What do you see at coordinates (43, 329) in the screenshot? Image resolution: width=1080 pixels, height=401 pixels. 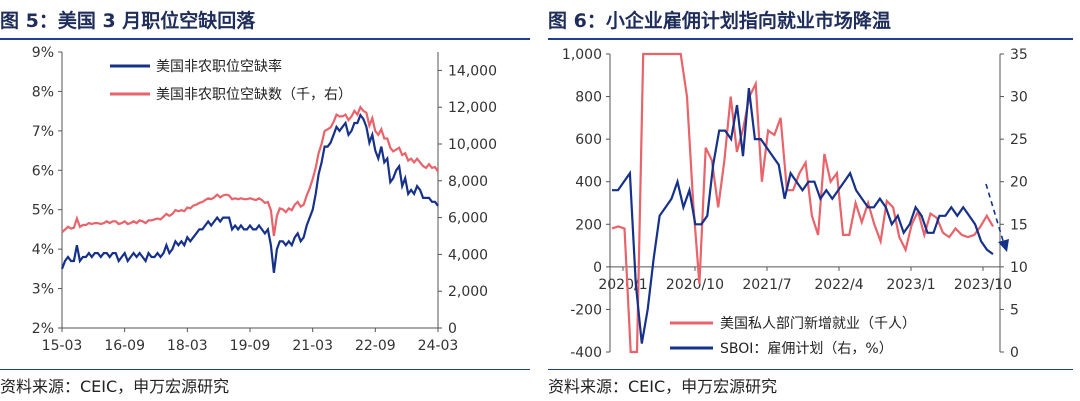 I see `y-left-tick-label: 2%` at bounding box center [43, 329].